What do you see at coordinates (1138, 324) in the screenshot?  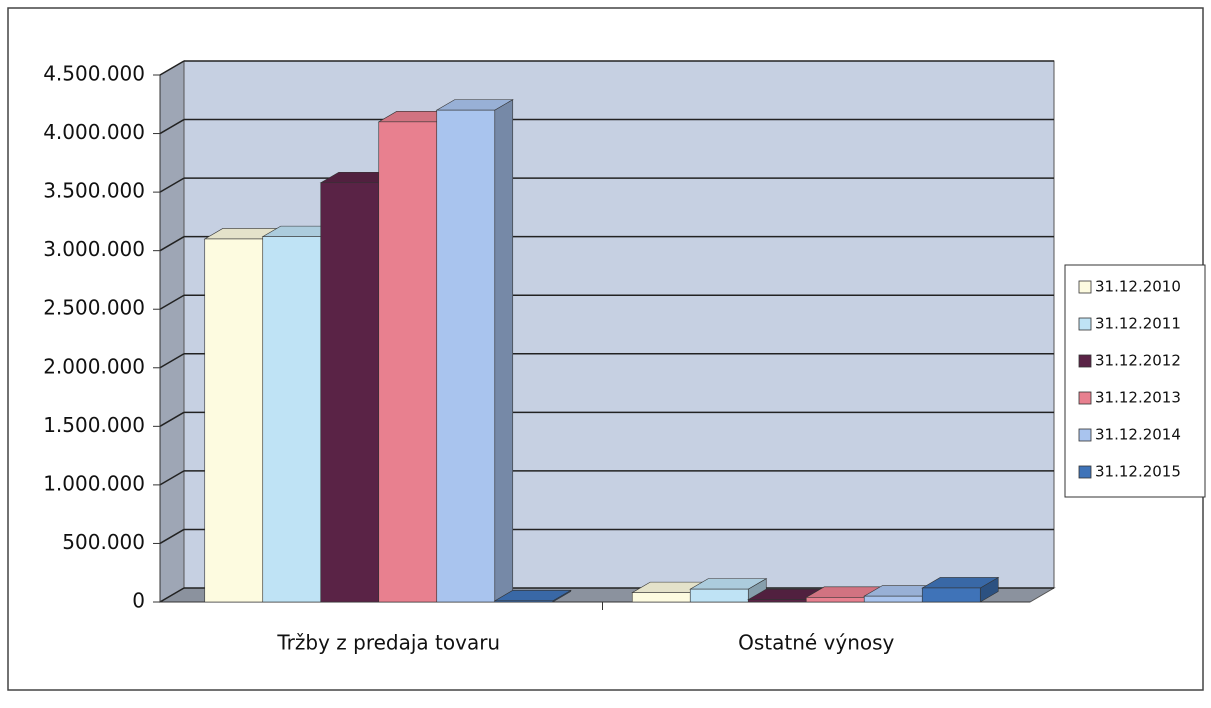 I see `legend-label: 31.12.2011` at bounding box center [1138, 324].